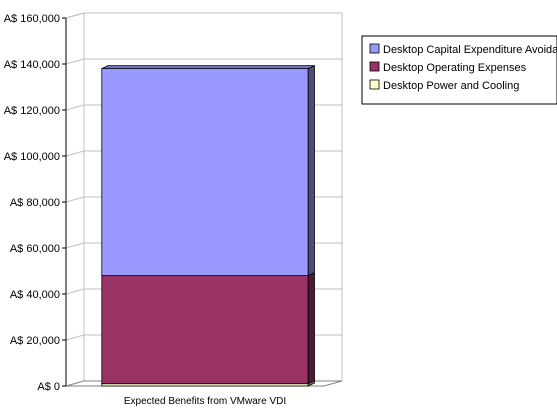  Describe the element at coordinates (35, 203) in the screenshot. I see `y-tick-label: A$ 80,000` at that location.